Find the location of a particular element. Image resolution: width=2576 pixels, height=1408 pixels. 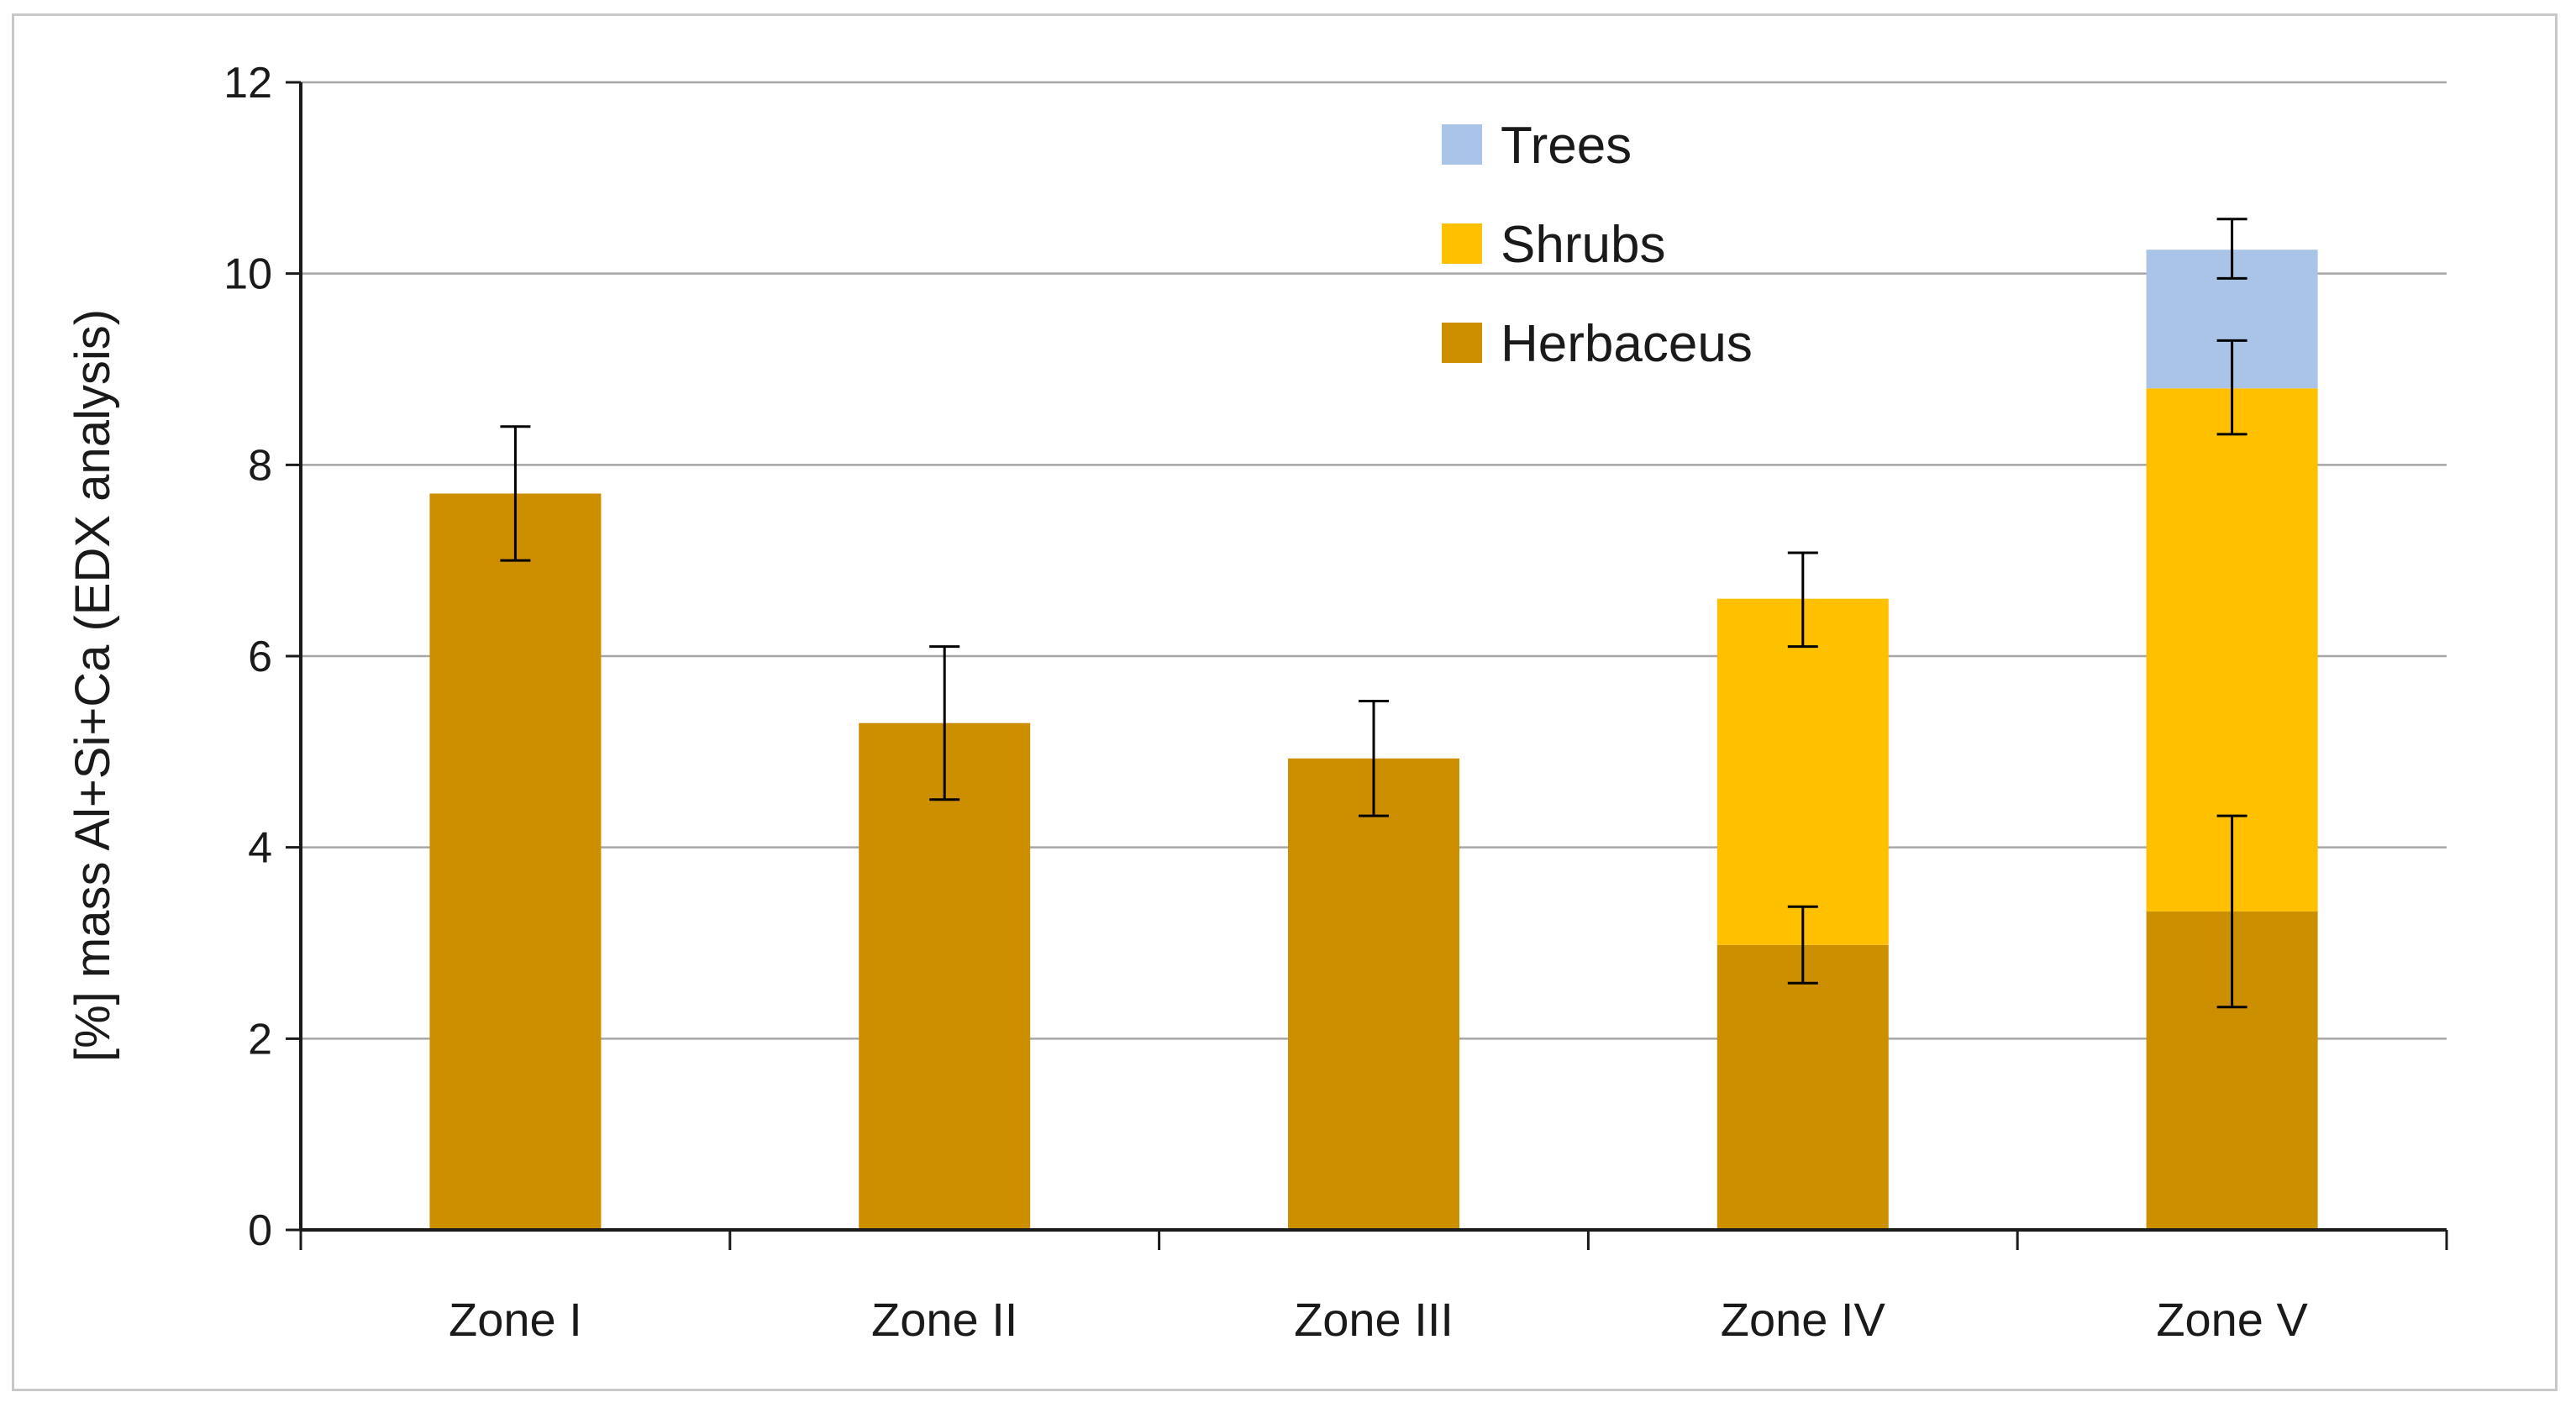

error-bar-herbaceus-zone-iii is located at coordinates (1374, 759).